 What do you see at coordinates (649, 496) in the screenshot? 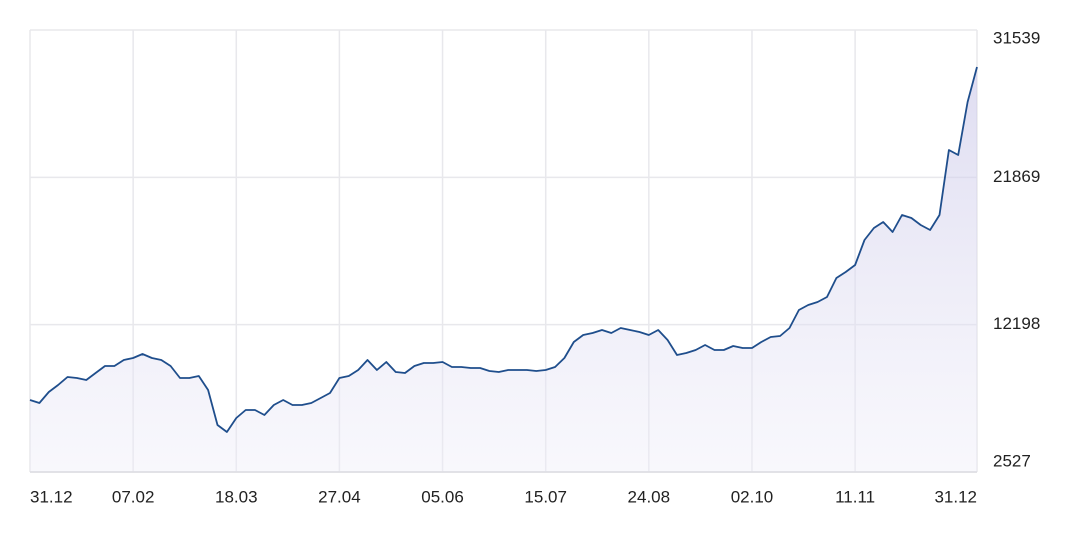
I see `x-tick-label: 24.08` at bounding box center [649, 496].